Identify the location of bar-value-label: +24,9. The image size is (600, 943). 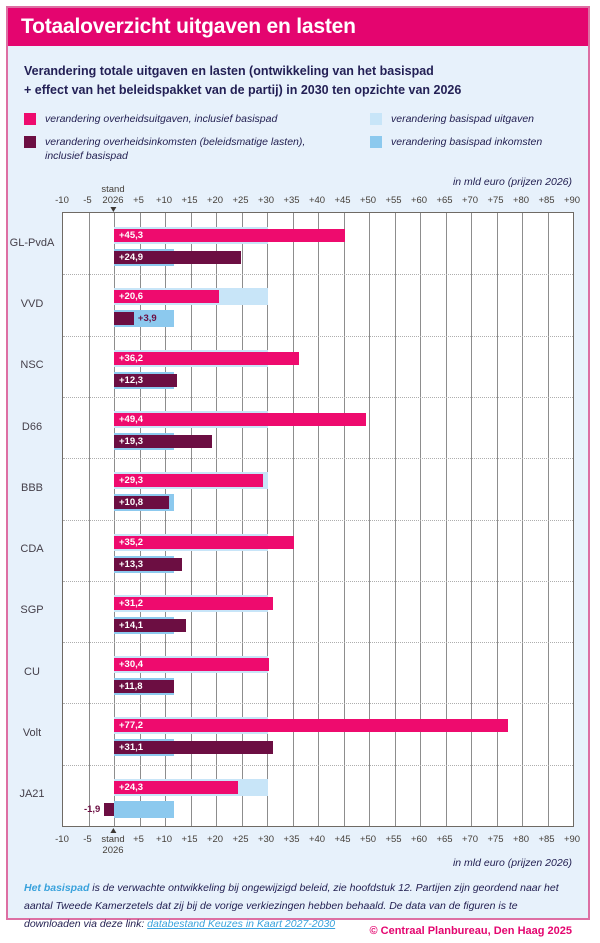
(131, 257).